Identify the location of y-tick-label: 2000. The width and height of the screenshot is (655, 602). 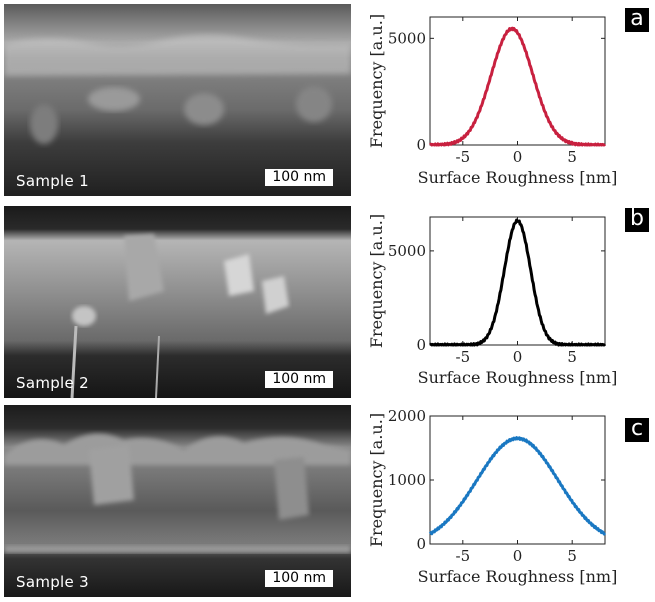
(407, 416).